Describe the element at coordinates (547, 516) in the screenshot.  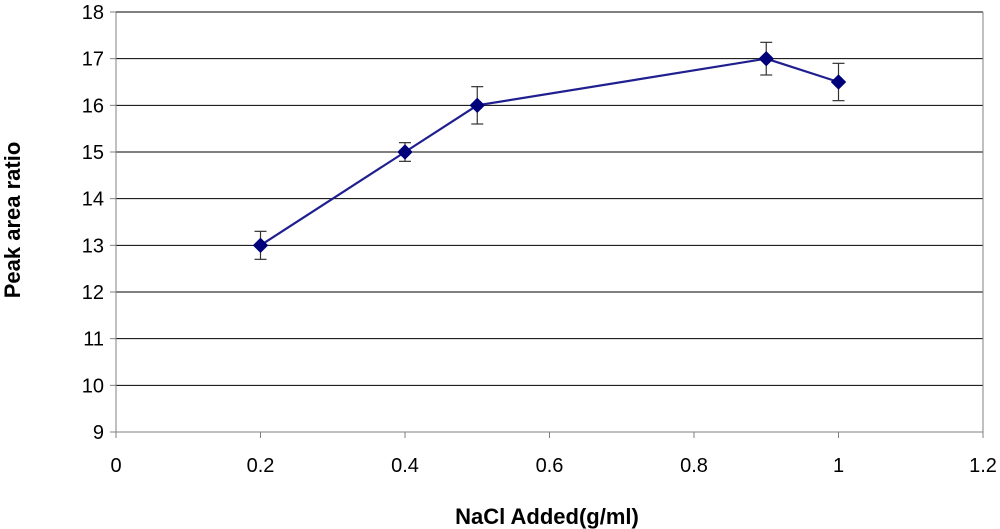
I see `x-axis-title: NaCl Added(g/ml)` at that location.